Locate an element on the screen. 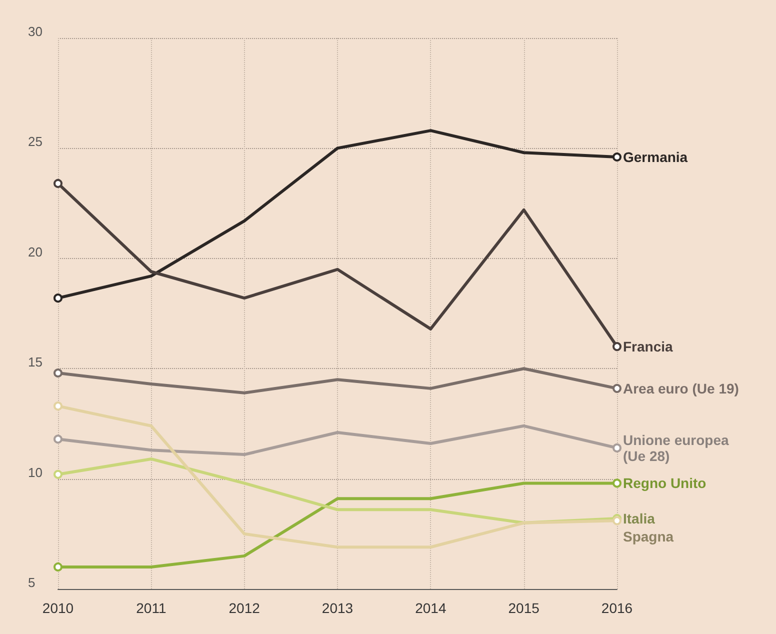 The image size is (776, 634). x-tick-label: 2014 is located at coordinates (430, 608).